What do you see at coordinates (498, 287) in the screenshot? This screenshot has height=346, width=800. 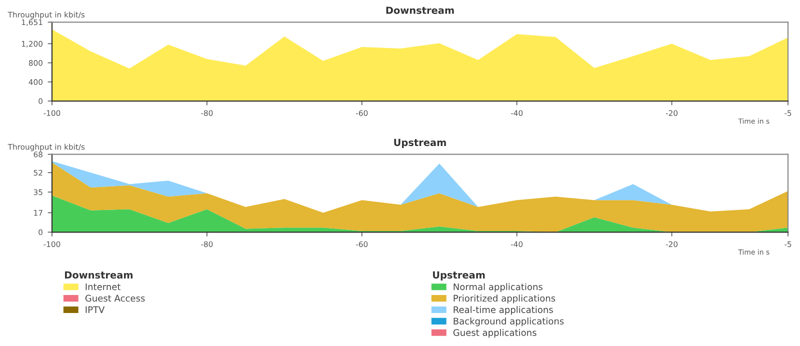 I see `legend-label: Normal applications` at bounding box center [498, 287].